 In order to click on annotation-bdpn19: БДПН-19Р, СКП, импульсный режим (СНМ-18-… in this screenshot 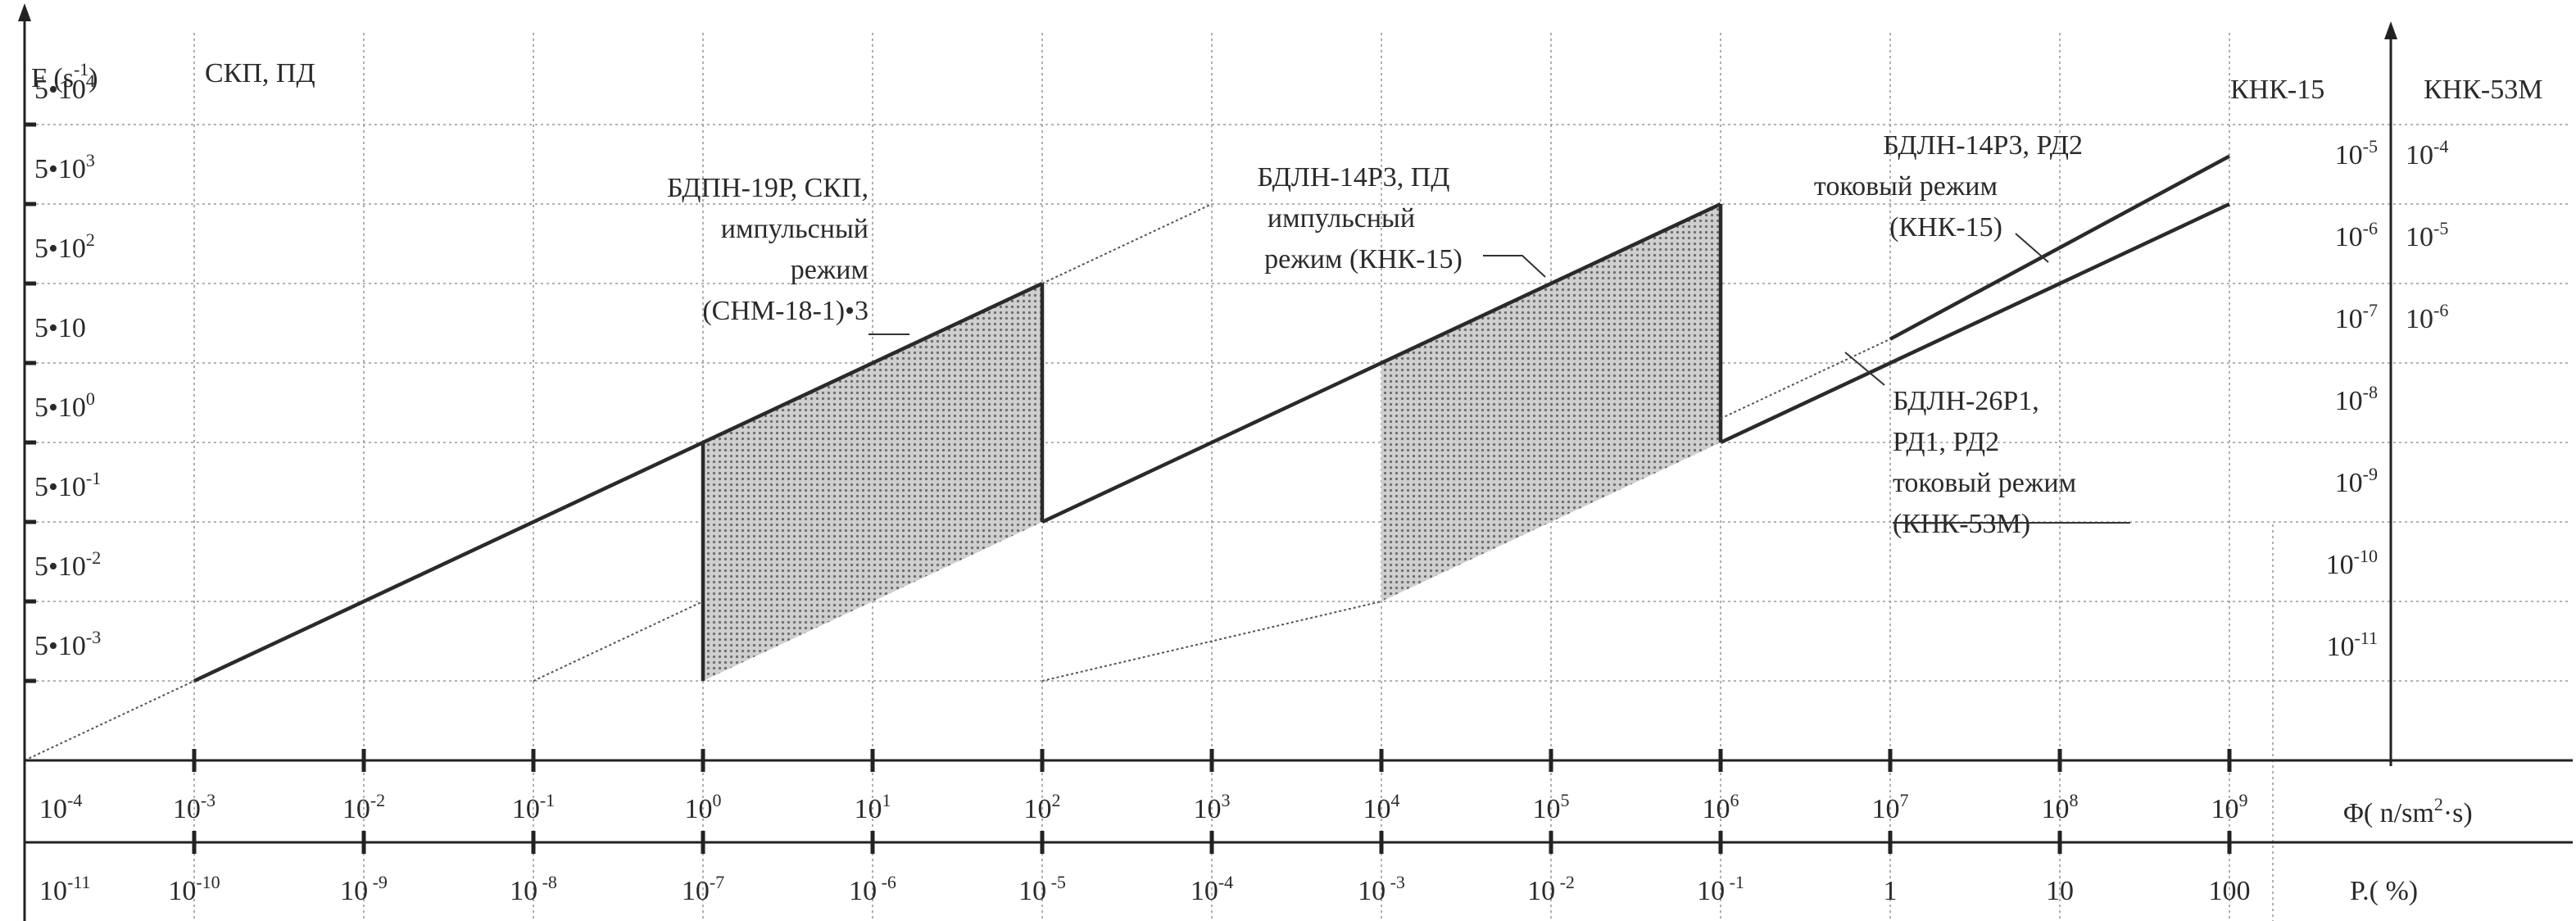, I will do `click(767, 250)`.